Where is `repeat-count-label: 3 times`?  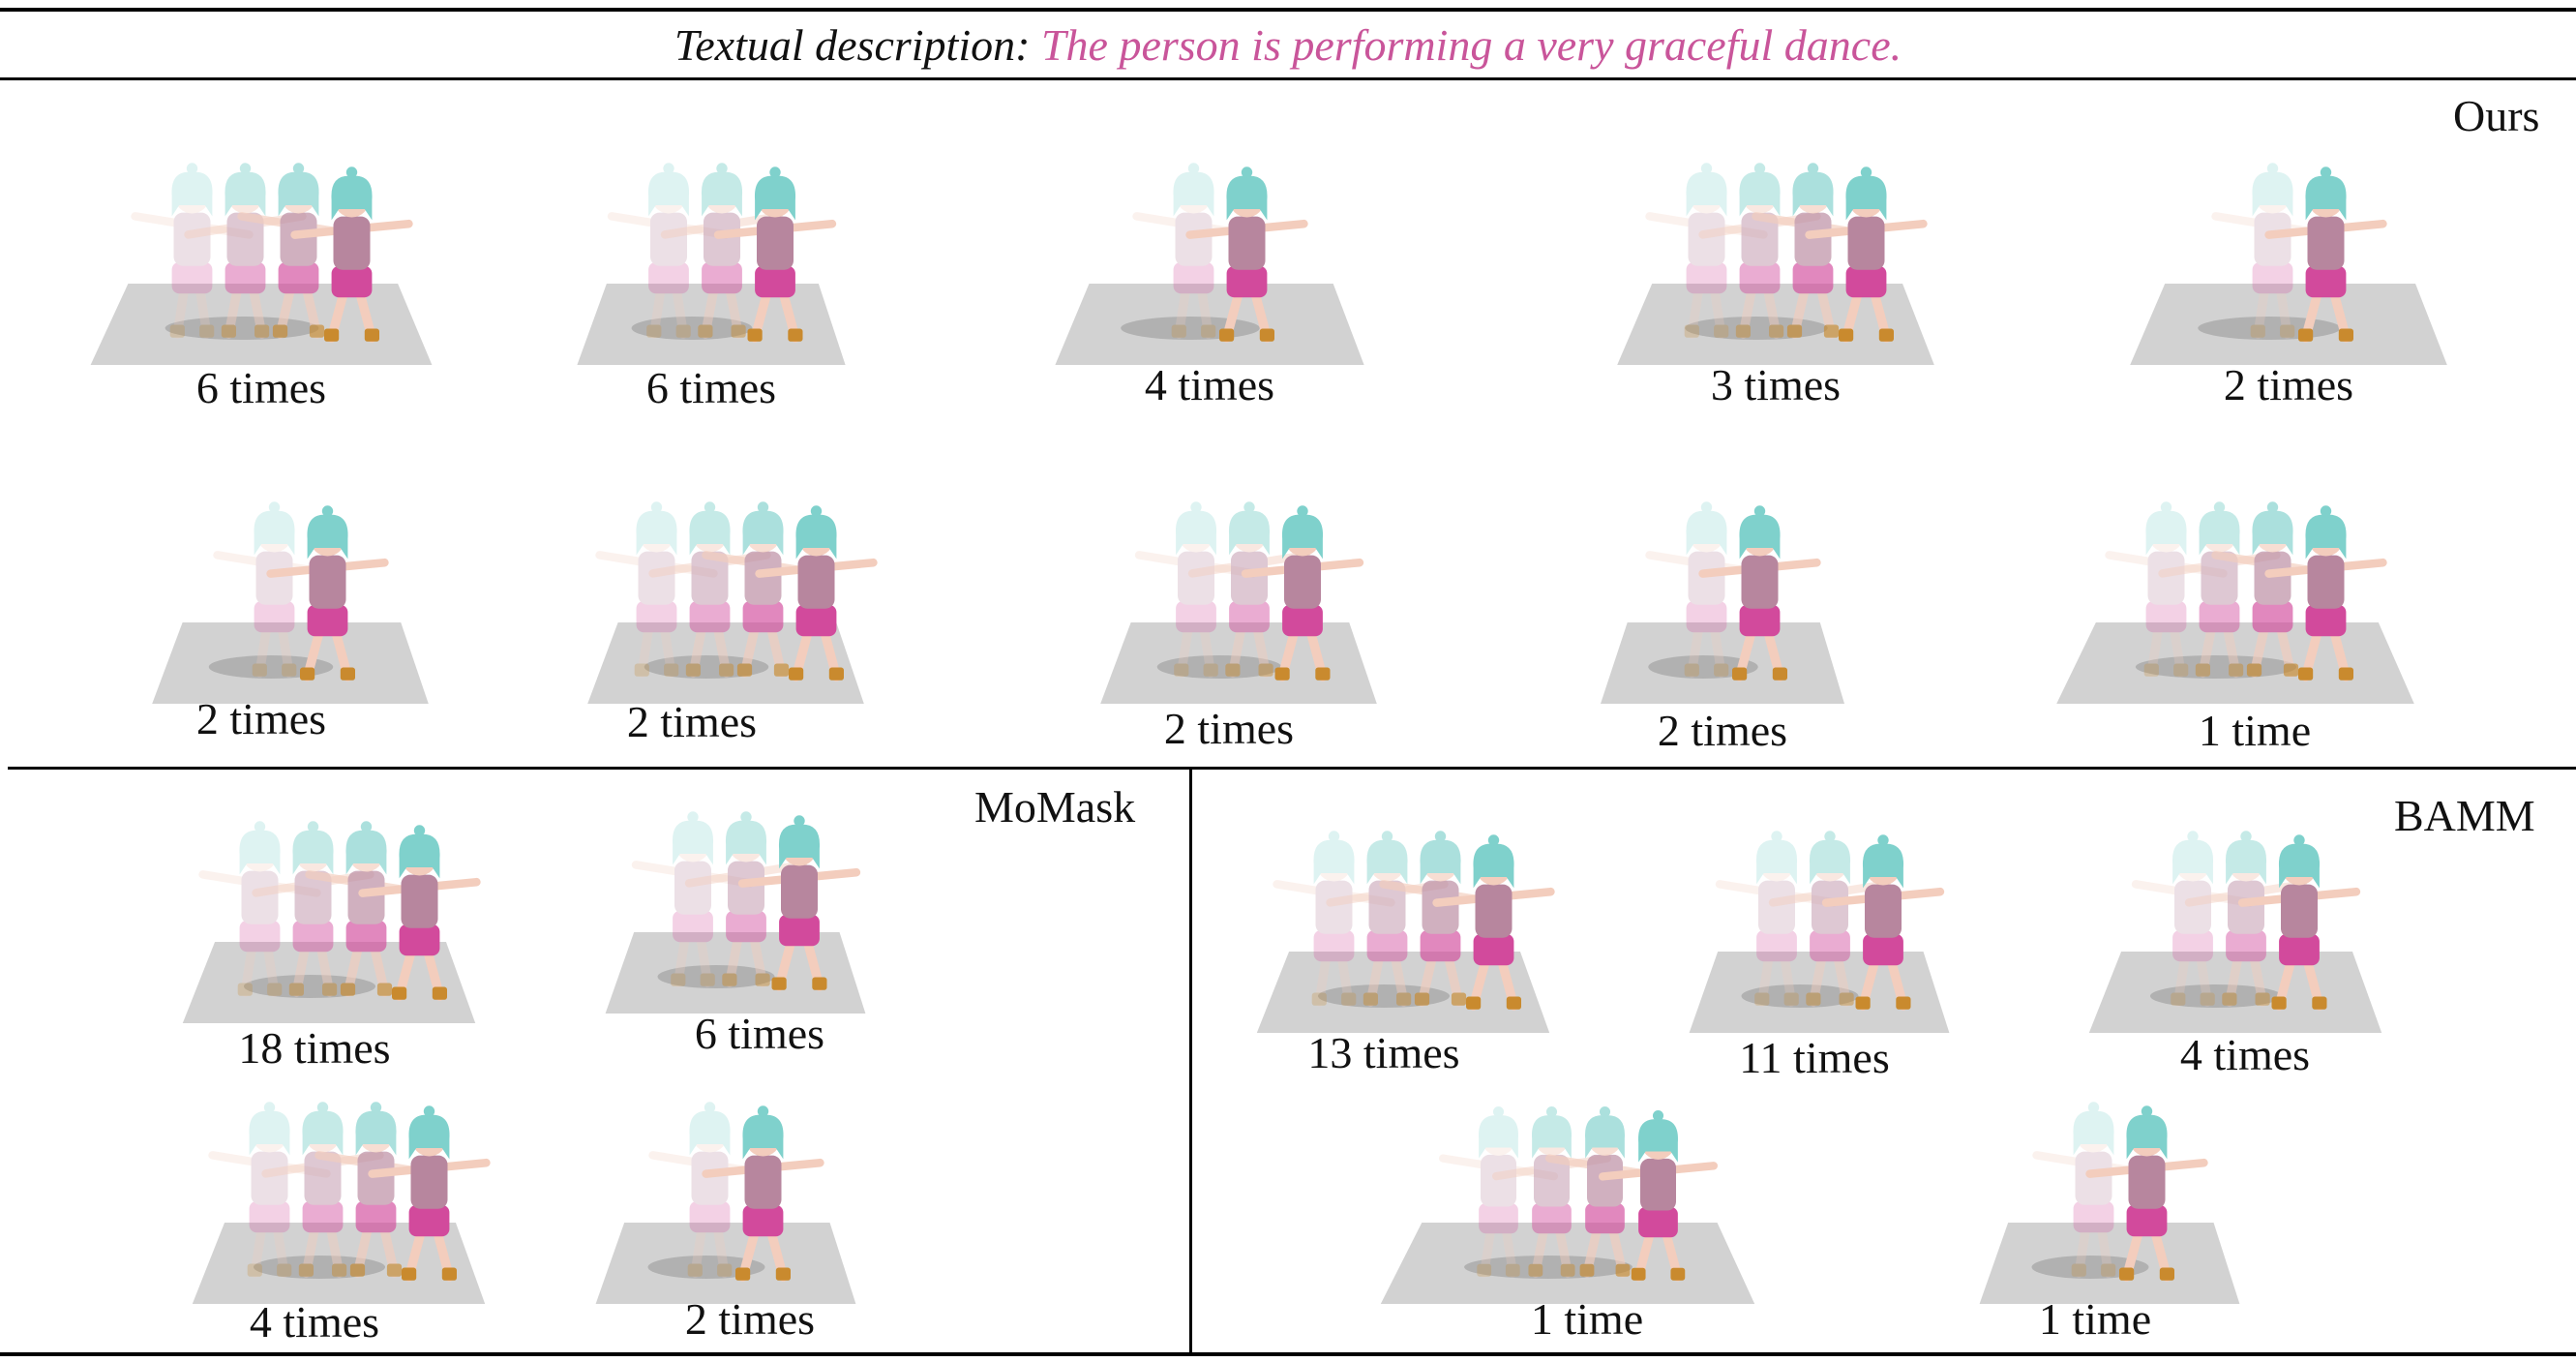 repeat-count-label: 3 times is located at coordinates (1776, 384).